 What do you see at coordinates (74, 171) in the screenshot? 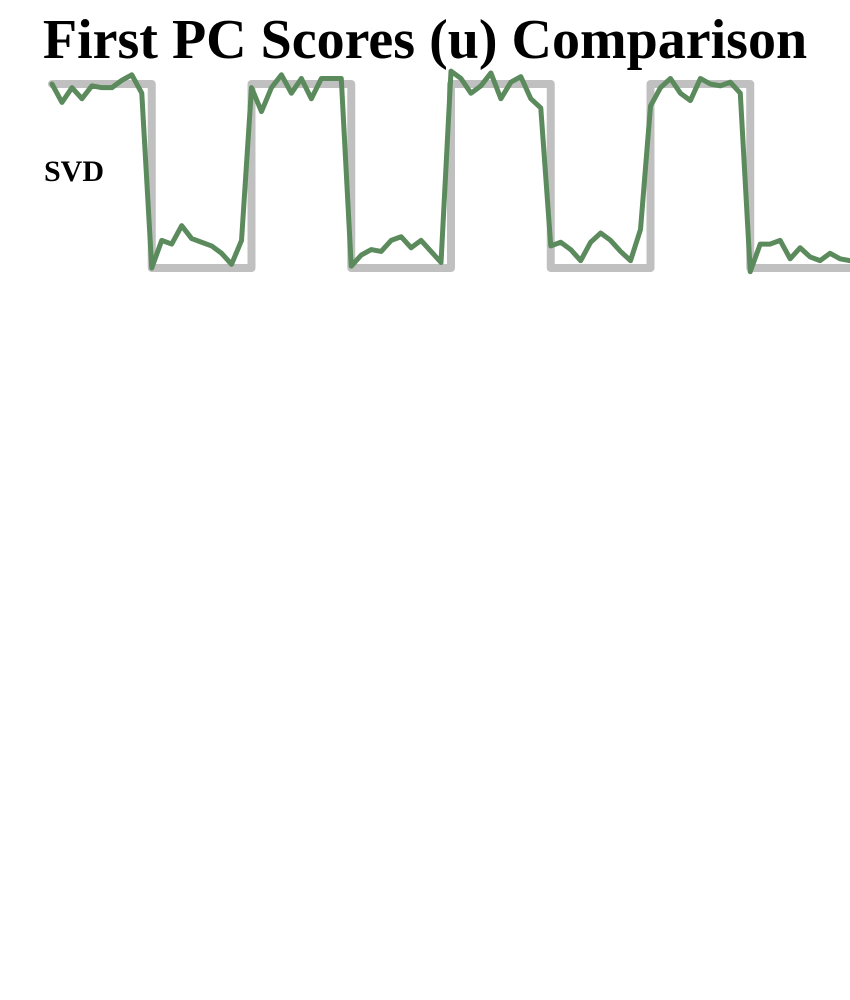
I see `panel-label-svd: SVD` at bounding box center [74, 171].